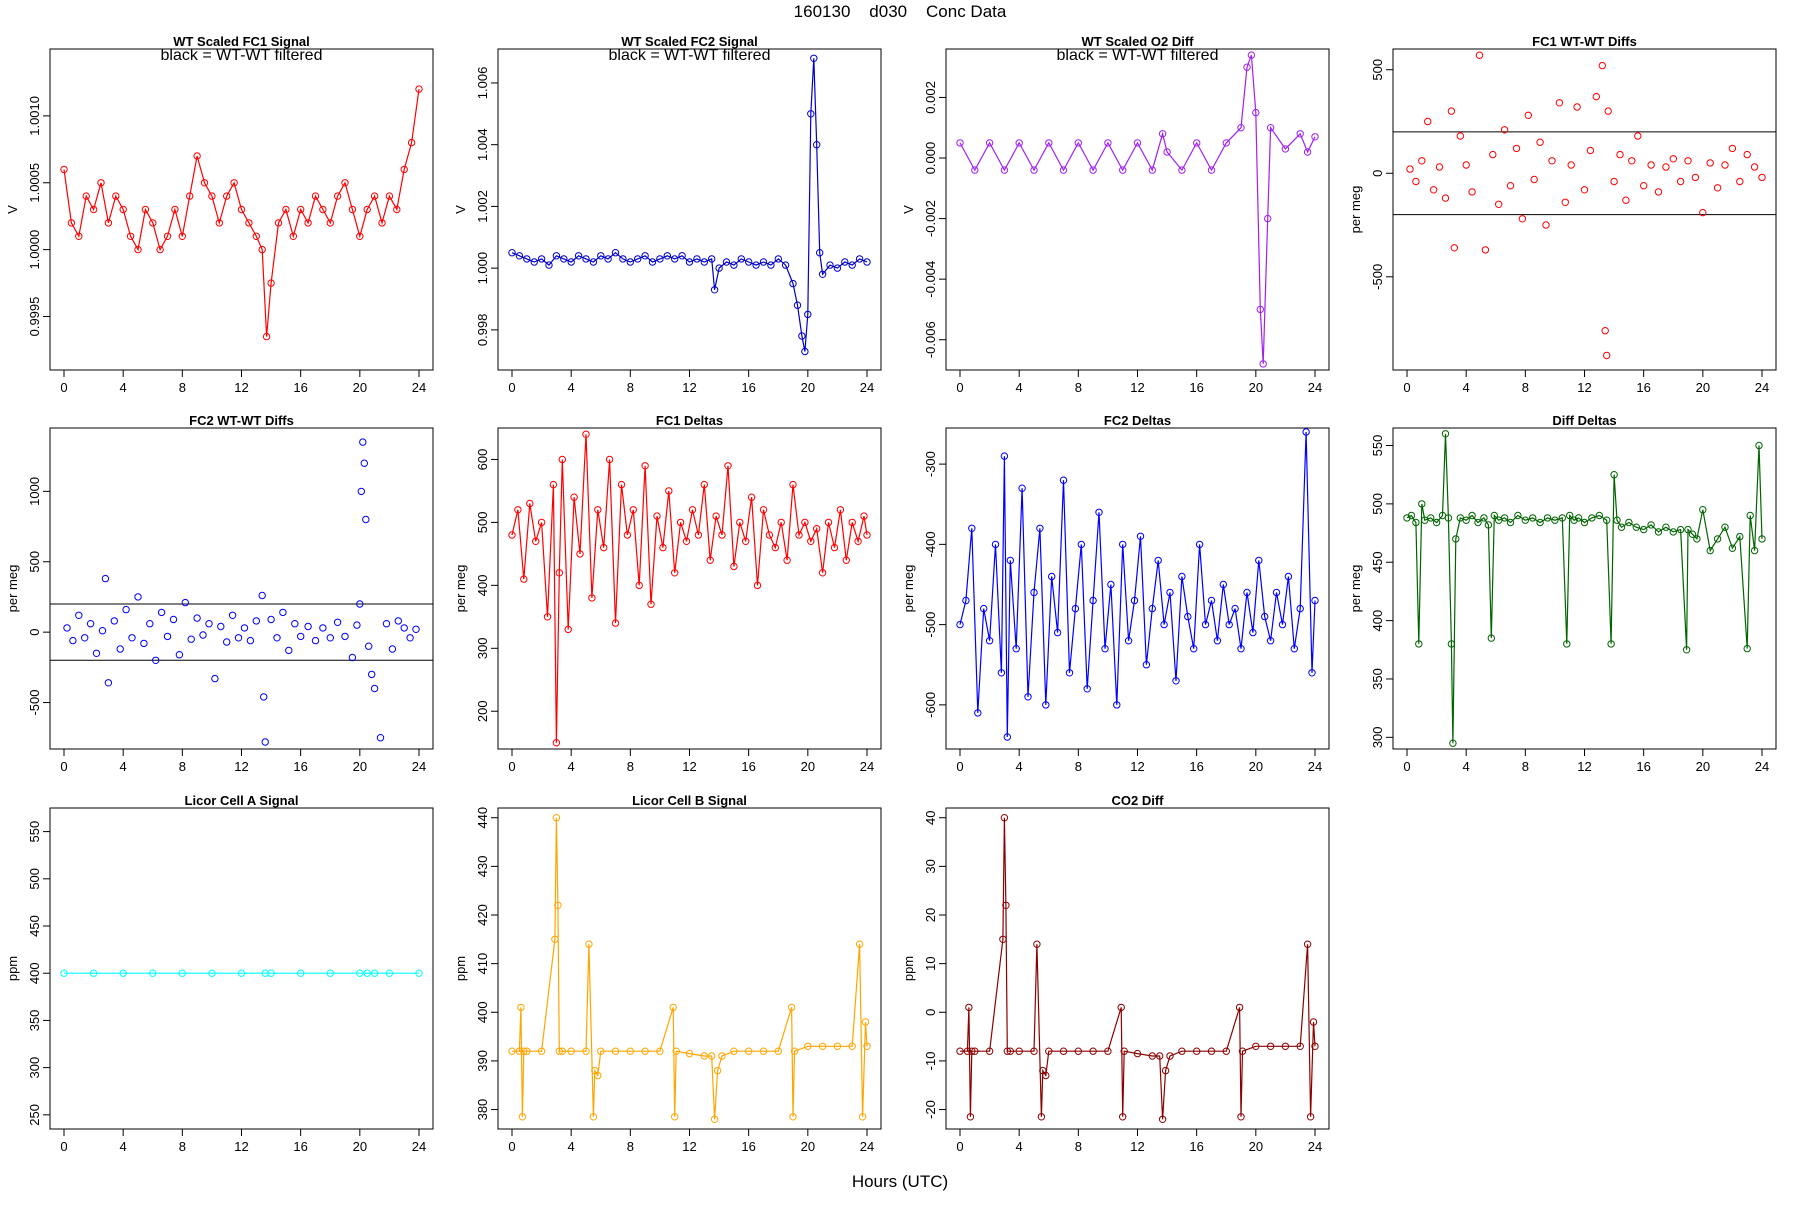 The width and height of the screenshot is (1800, 1205). I want to click on y-tick-label: 300, so click(34, 1068).